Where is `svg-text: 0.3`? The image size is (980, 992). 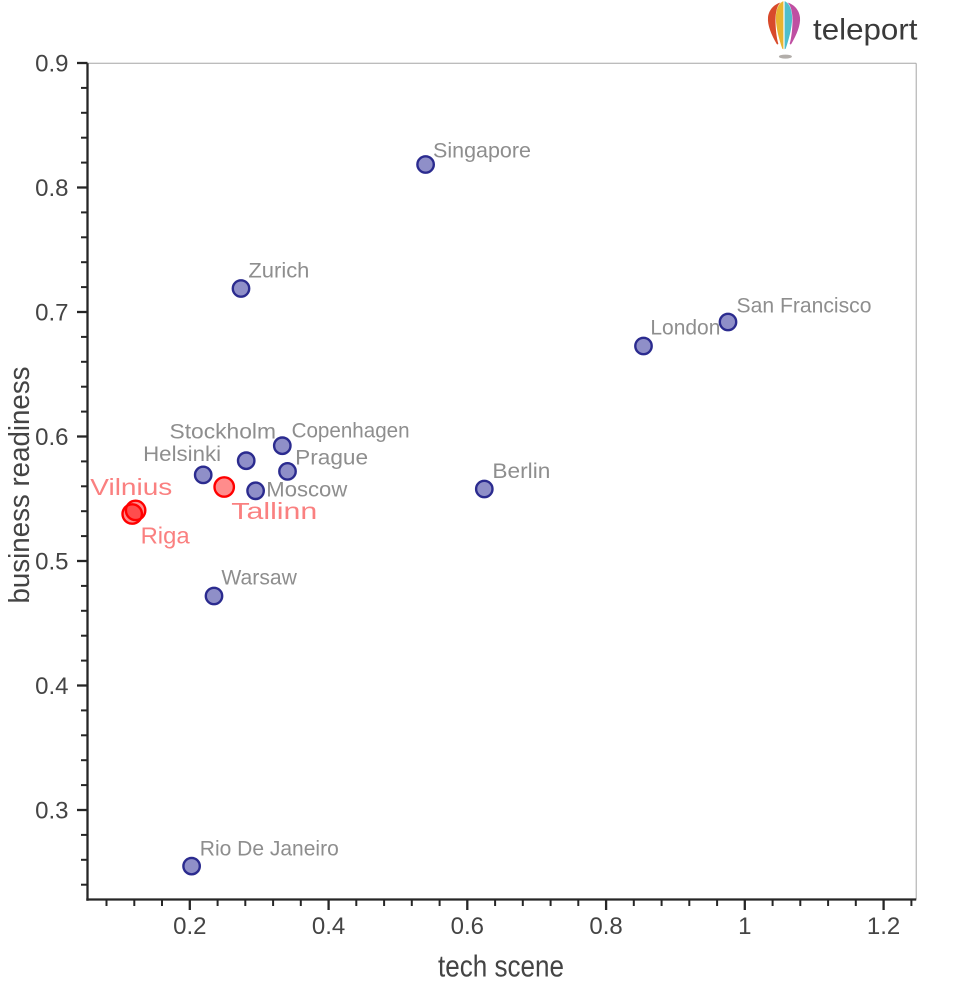 svg-text: 0.3 is located at coordinates (51, 811).